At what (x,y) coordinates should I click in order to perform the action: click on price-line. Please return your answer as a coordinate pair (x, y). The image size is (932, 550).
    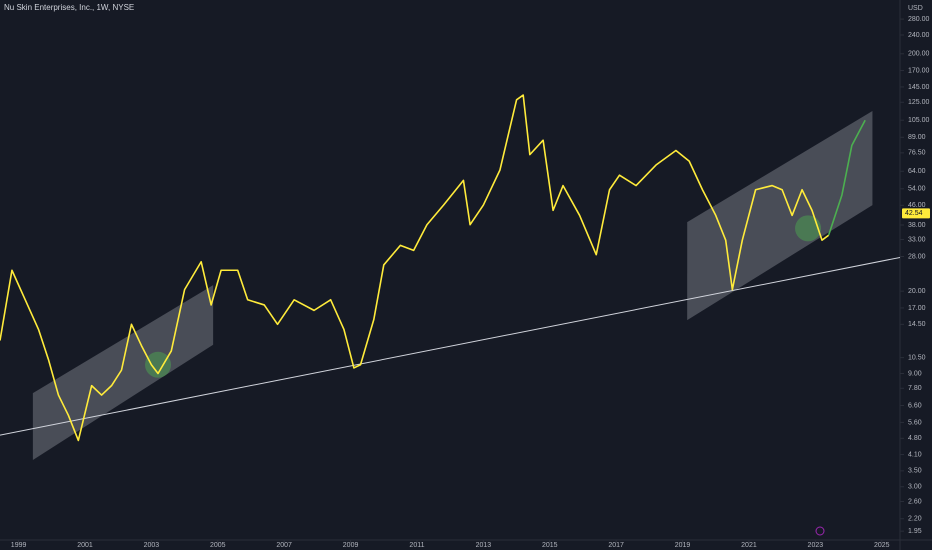
    Looking at the image, I should click on (846, 177).